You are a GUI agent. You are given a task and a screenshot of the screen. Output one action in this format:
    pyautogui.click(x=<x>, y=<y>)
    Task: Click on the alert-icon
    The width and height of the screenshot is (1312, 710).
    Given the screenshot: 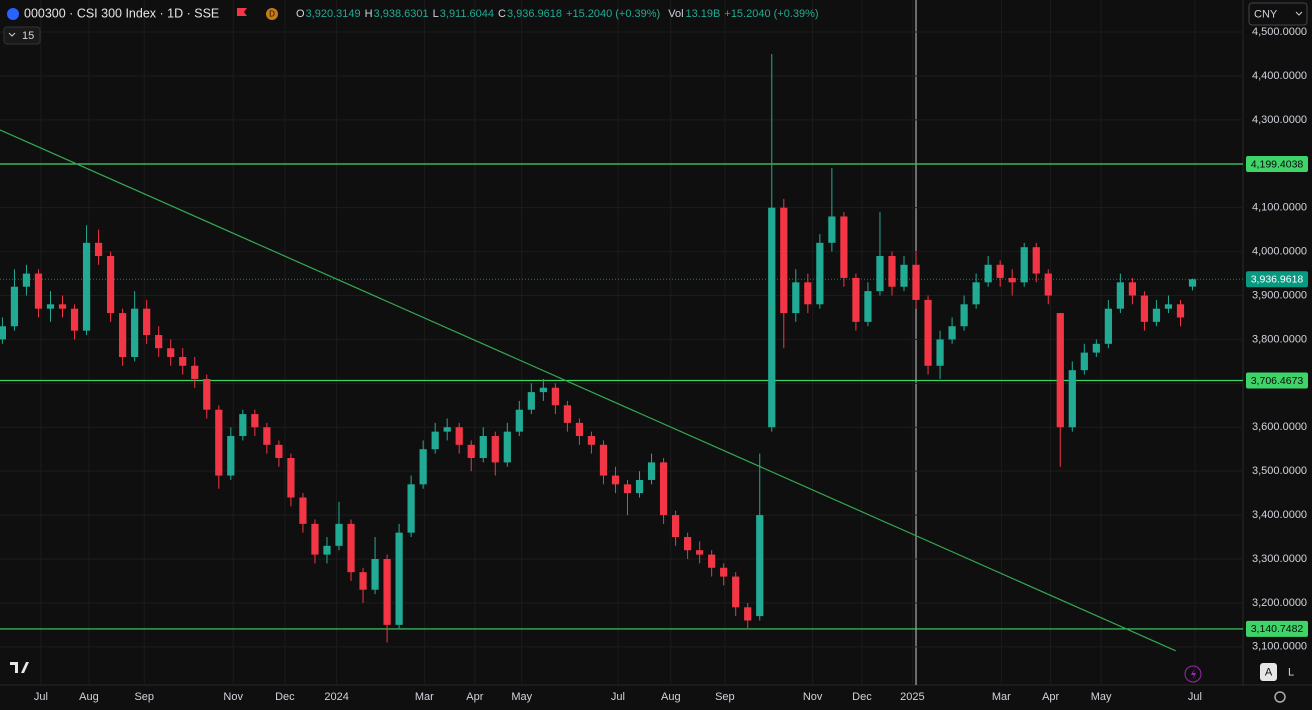 What is the action you would take?
    pyautogui.click(x=1193, y=674)
    